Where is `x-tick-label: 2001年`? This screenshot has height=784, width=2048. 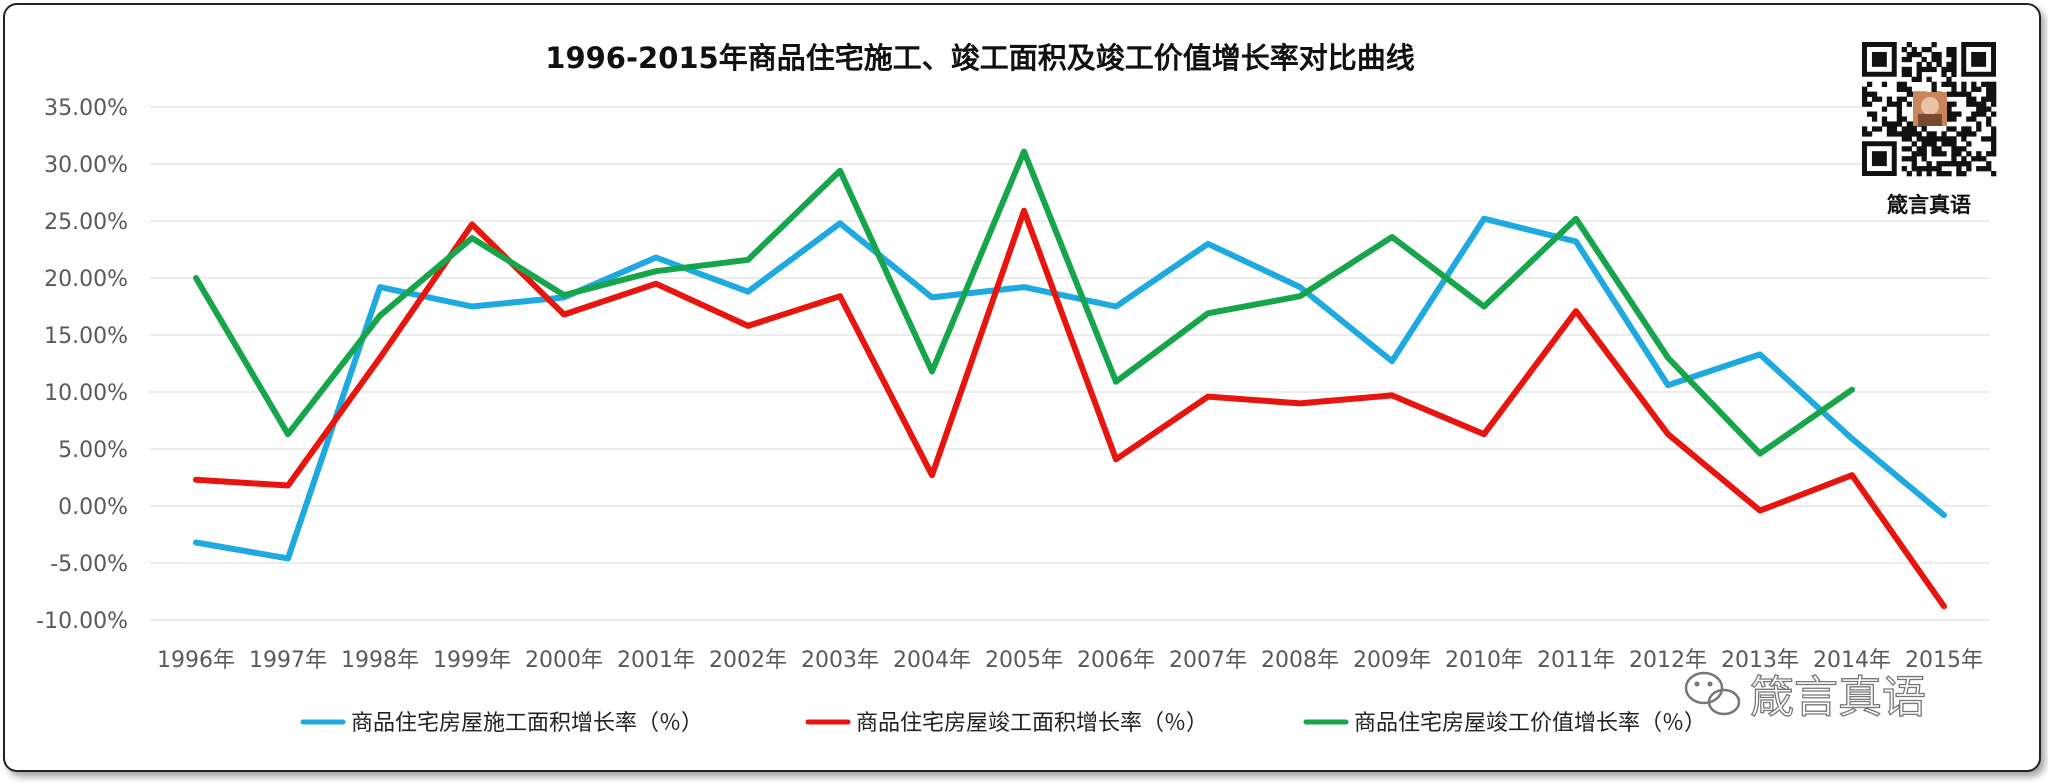 x-tick-label: 2001年 is located at coordinates (656, 660).